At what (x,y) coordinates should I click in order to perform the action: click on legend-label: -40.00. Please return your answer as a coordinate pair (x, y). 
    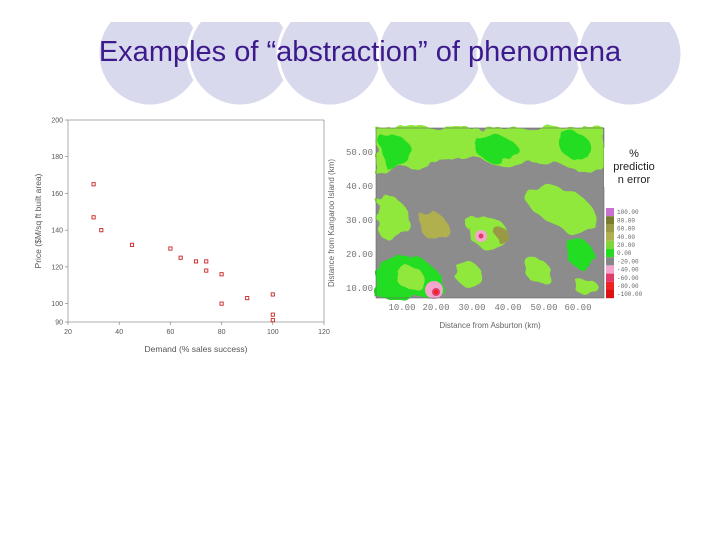
    Looking at the image, I should click on (628, 270).